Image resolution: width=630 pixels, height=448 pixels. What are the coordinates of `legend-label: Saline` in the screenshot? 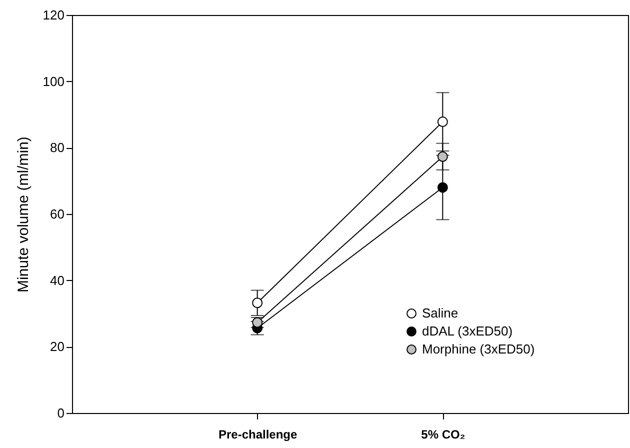 It's located at (440, 313).